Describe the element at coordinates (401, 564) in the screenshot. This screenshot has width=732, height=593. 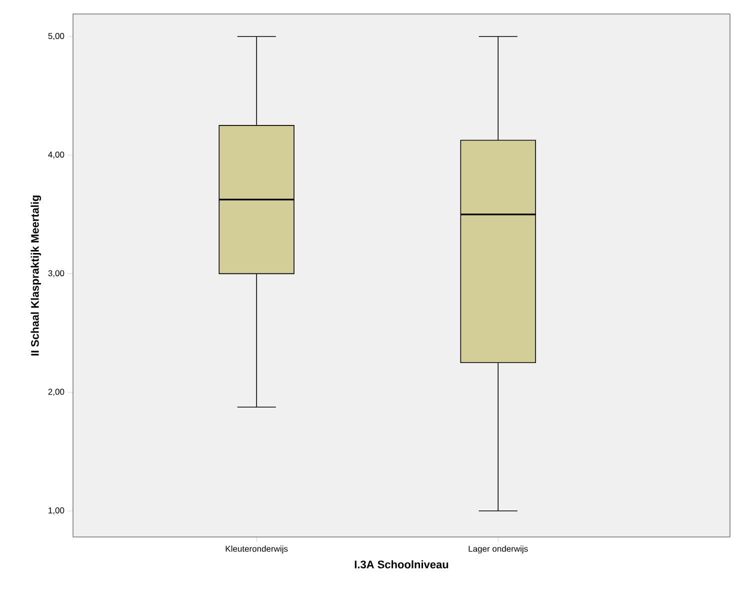
I see `x-axis-title: I.3A Schoolniveau` at that location.